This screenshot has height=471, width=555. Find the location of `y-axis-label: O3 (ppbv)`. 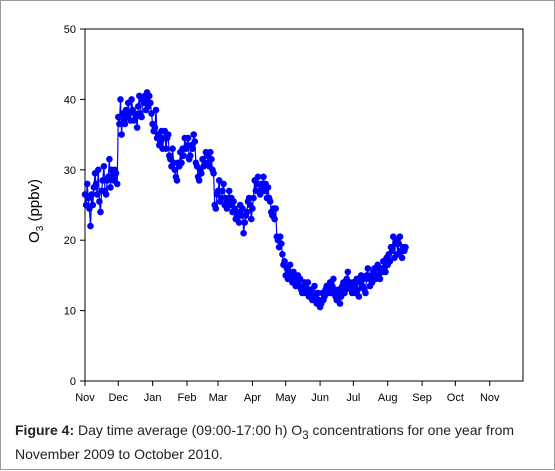

y-axis-label: O3 (ppbv) is located at coordinates (36, 211).